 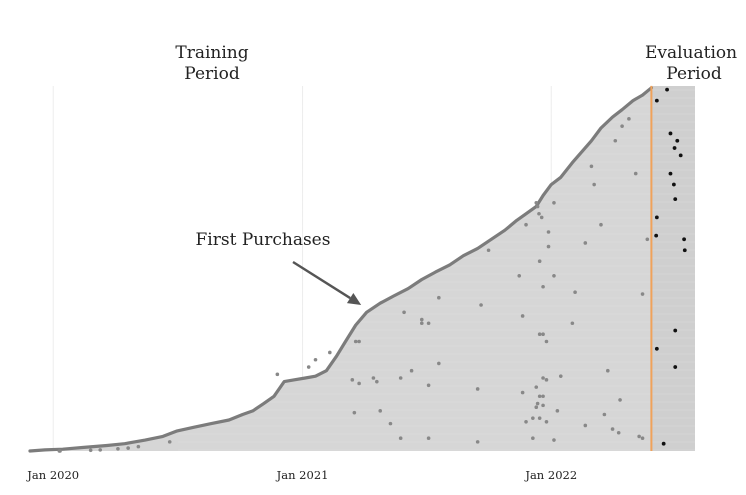 What do you see at coordinates (52, 475) in the screenshot?
I see `x-tick-label-0: Jan 2020` at bounding box center [52, 475].